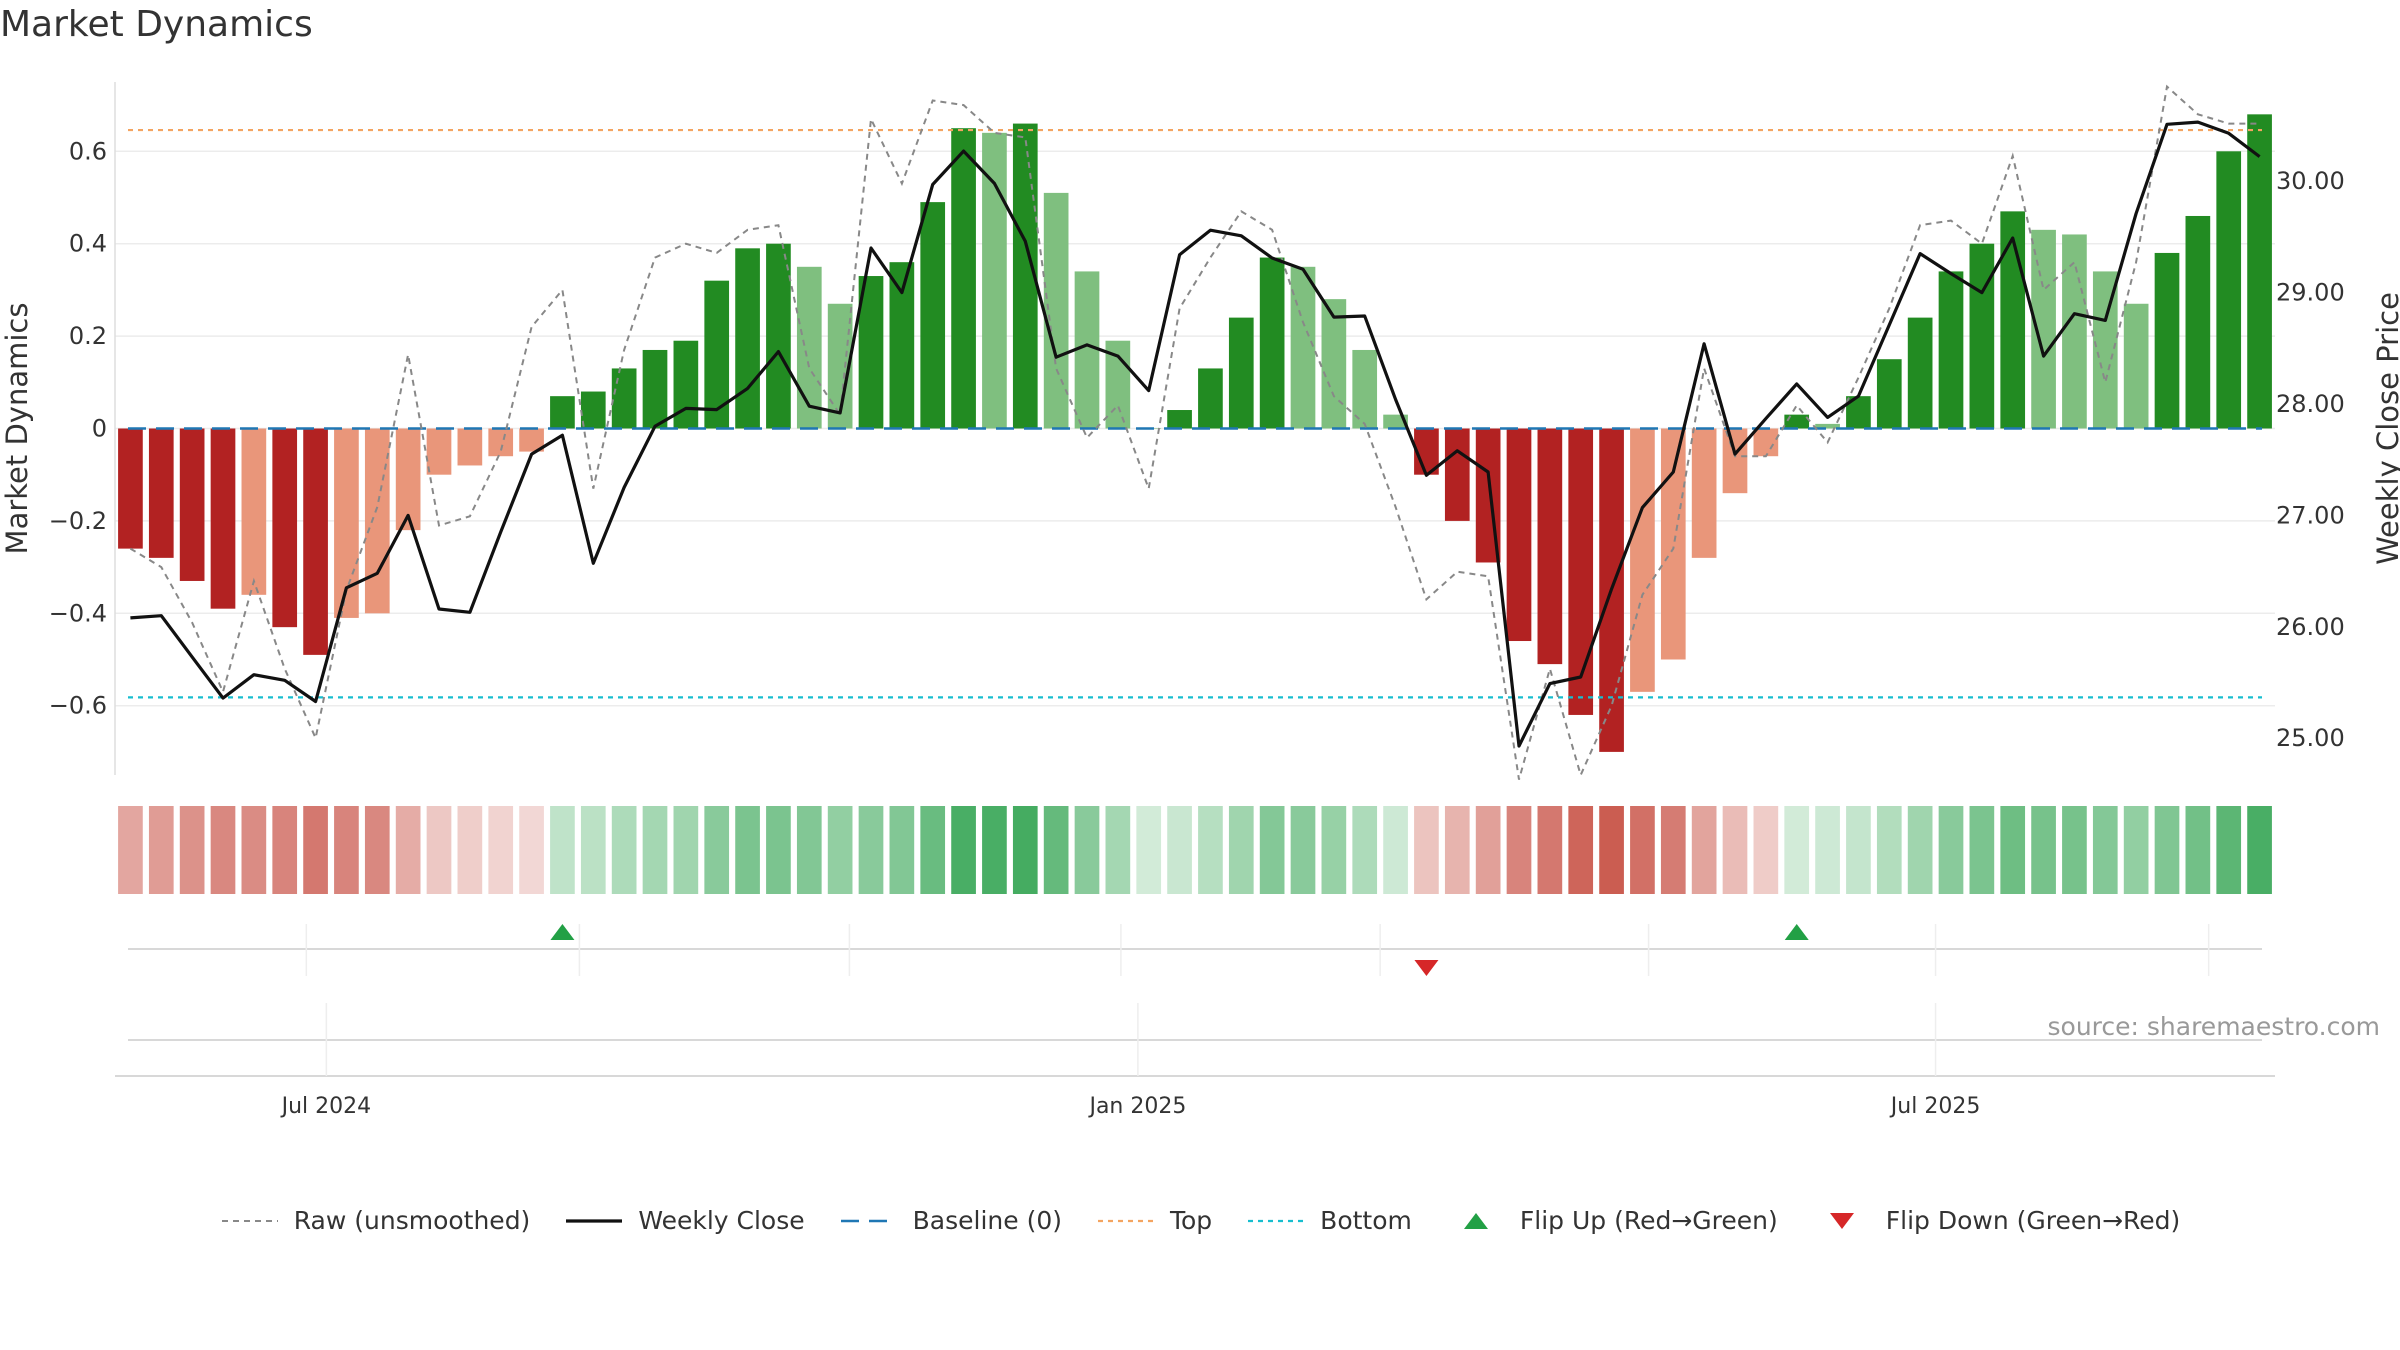 The height and width of the screenshot is (1350, 2400). I want to click on x-axis: Jul 2024 Jan 2025 Jul 2025, so click(1195, 1021).